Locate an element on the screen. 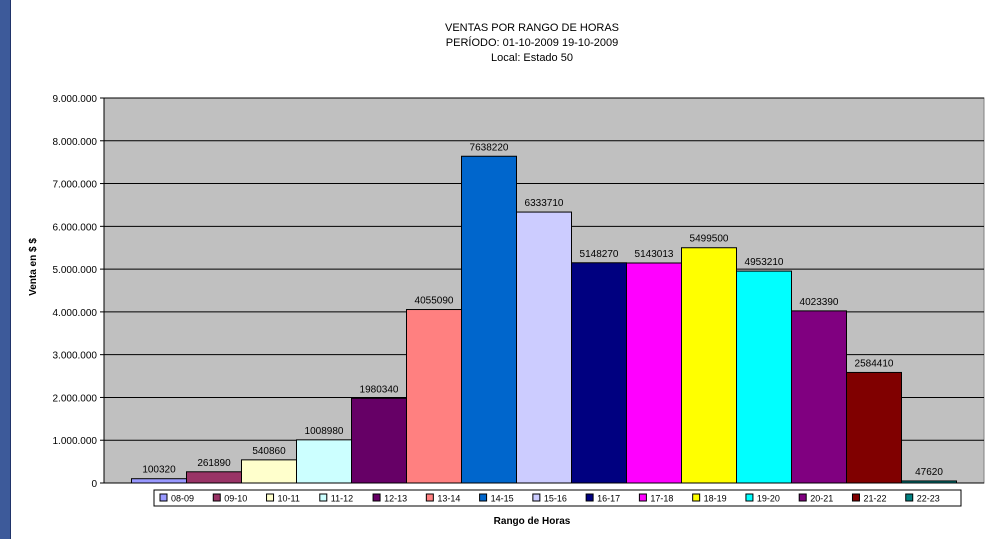  data-label: 7638220 is located at coordinates (489, 147).